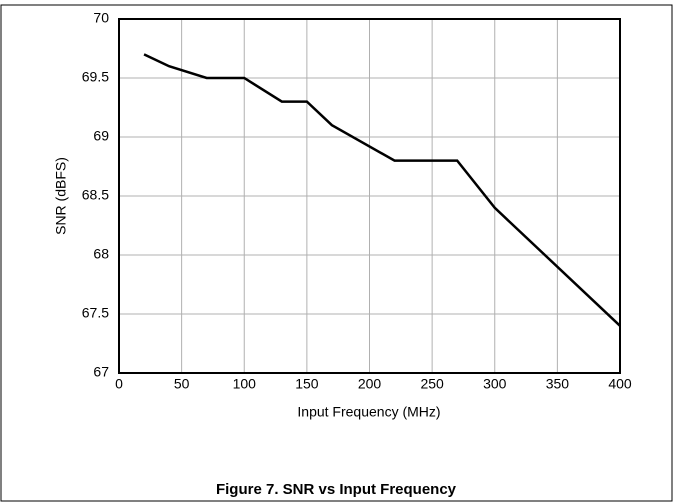  I want to click on y-tick-label: 69.5, so click(95, 77).